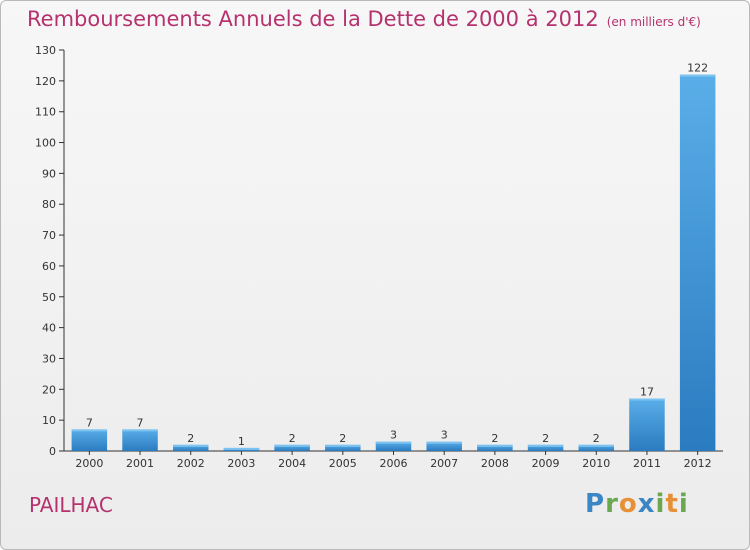  I want to click on x-tick-label-2004: 2004, so click(292, 463).